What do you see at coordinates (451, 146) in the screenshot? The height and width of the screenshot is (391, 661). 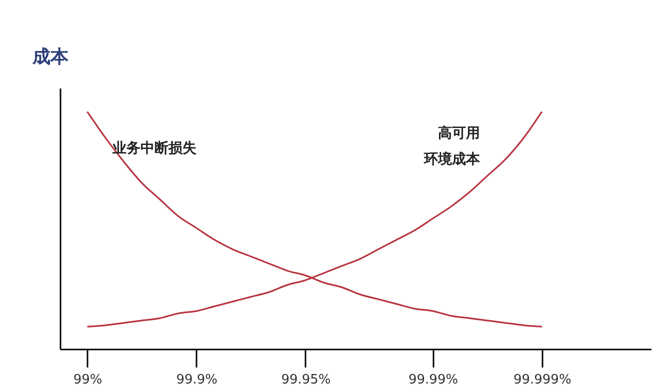 I see `series-label: 高可用环境成本` at bounding box center [451, 146].